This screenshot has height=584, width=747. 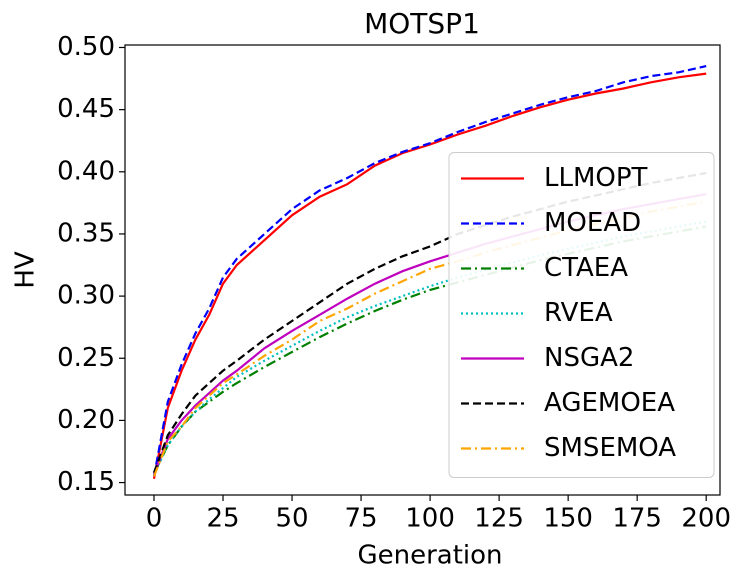 What do you see at coordinates (86, 358) in the screenshot?
I see `y-tick-label: 0.25` at bounding box center [86, 358].